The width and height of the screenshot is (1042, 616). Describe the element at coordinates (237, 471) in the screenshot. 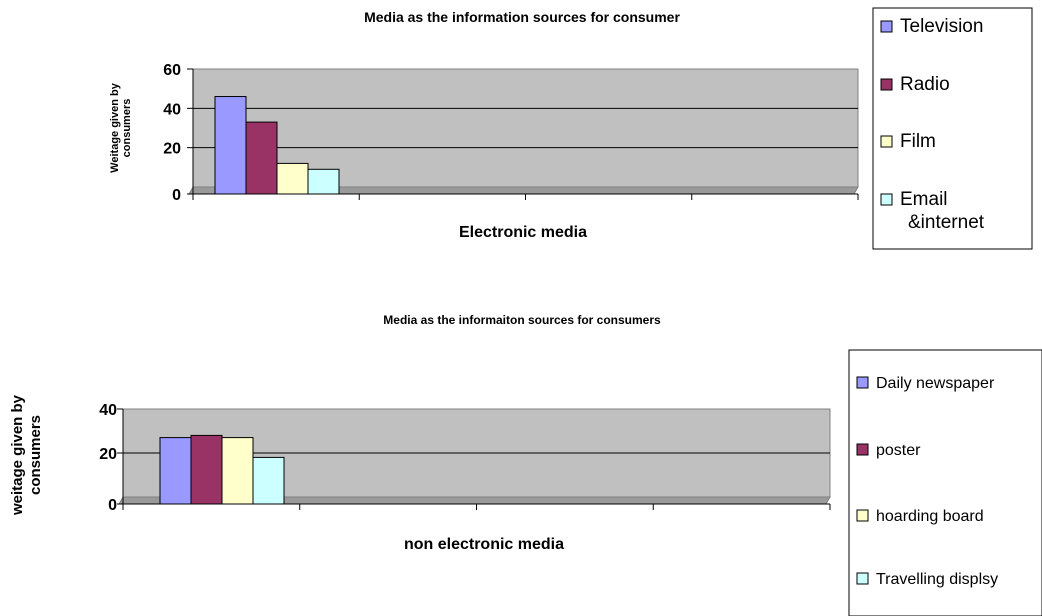

I see `bar-hoarding-board` at that location.